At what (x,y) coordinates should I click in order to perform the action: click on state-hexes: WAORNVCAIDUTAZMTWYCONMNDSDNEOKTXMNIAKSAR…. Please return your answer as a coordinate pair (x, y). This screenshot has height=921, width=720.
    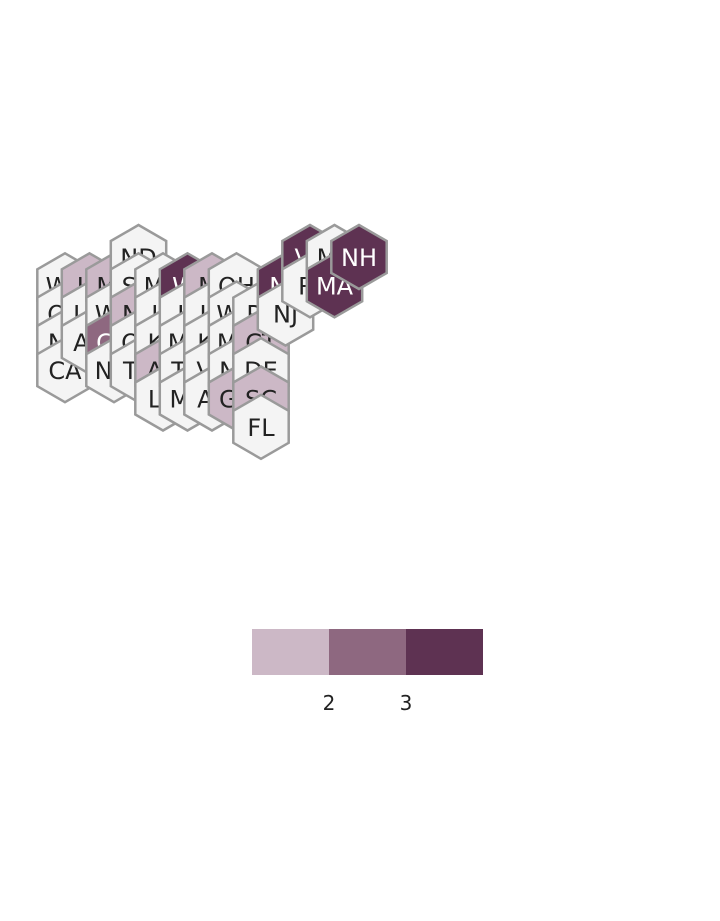
    Looking at the image, I should click on (212, 342).